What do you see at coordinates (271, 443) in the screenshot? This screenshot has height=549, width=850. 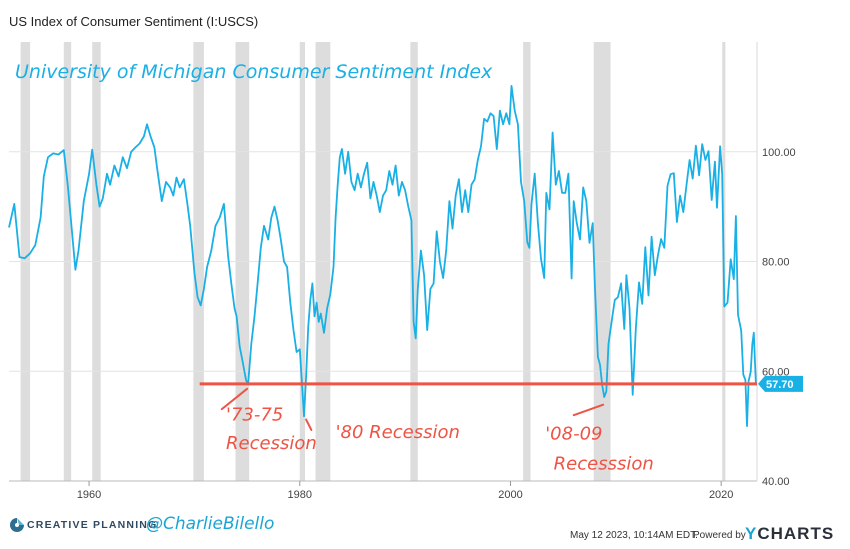 I see `annotation-1: Recession` at bounding box center [271, 443].